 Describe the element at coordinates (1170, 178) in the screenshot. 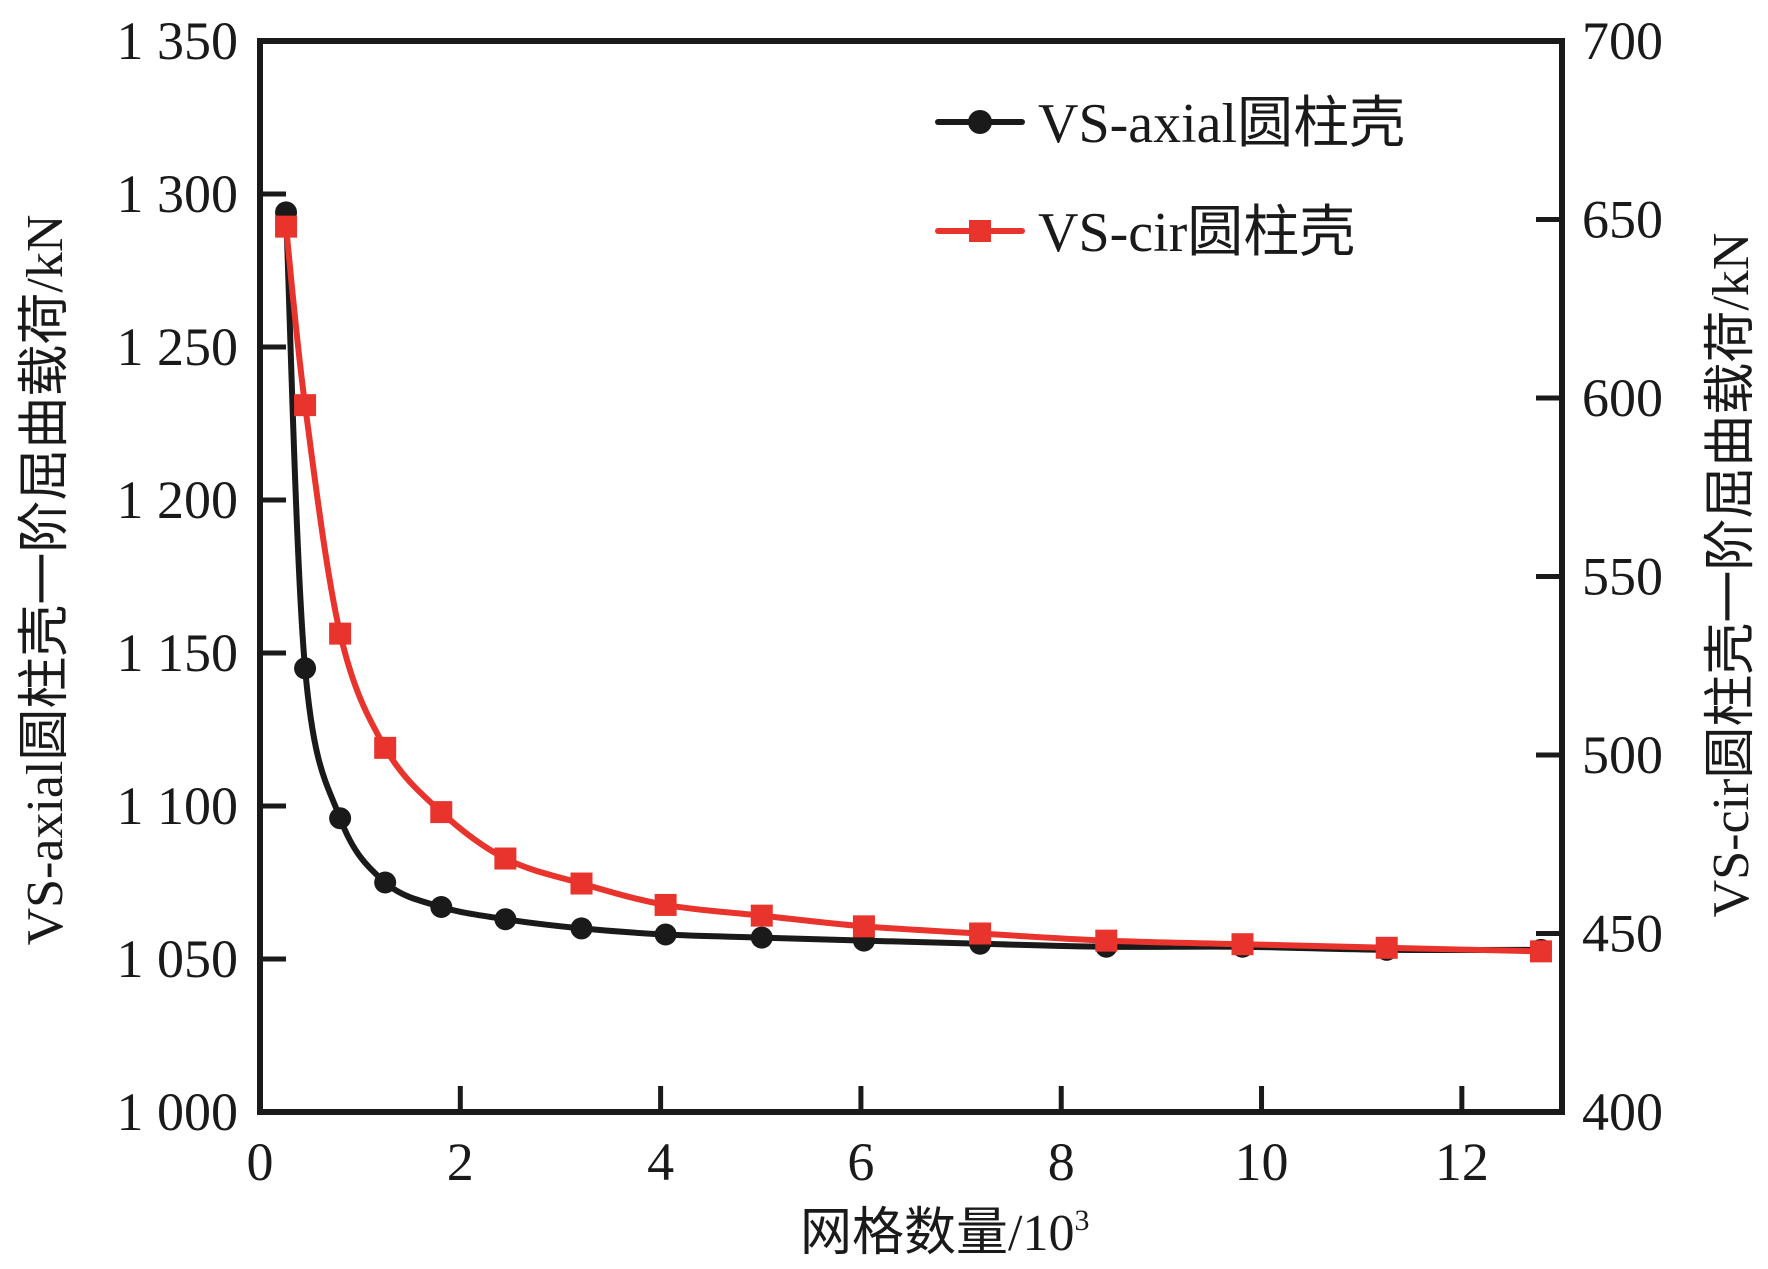

I see `legend: VS-axial圆柱壳 VS-cir圆柱壳` at that location.